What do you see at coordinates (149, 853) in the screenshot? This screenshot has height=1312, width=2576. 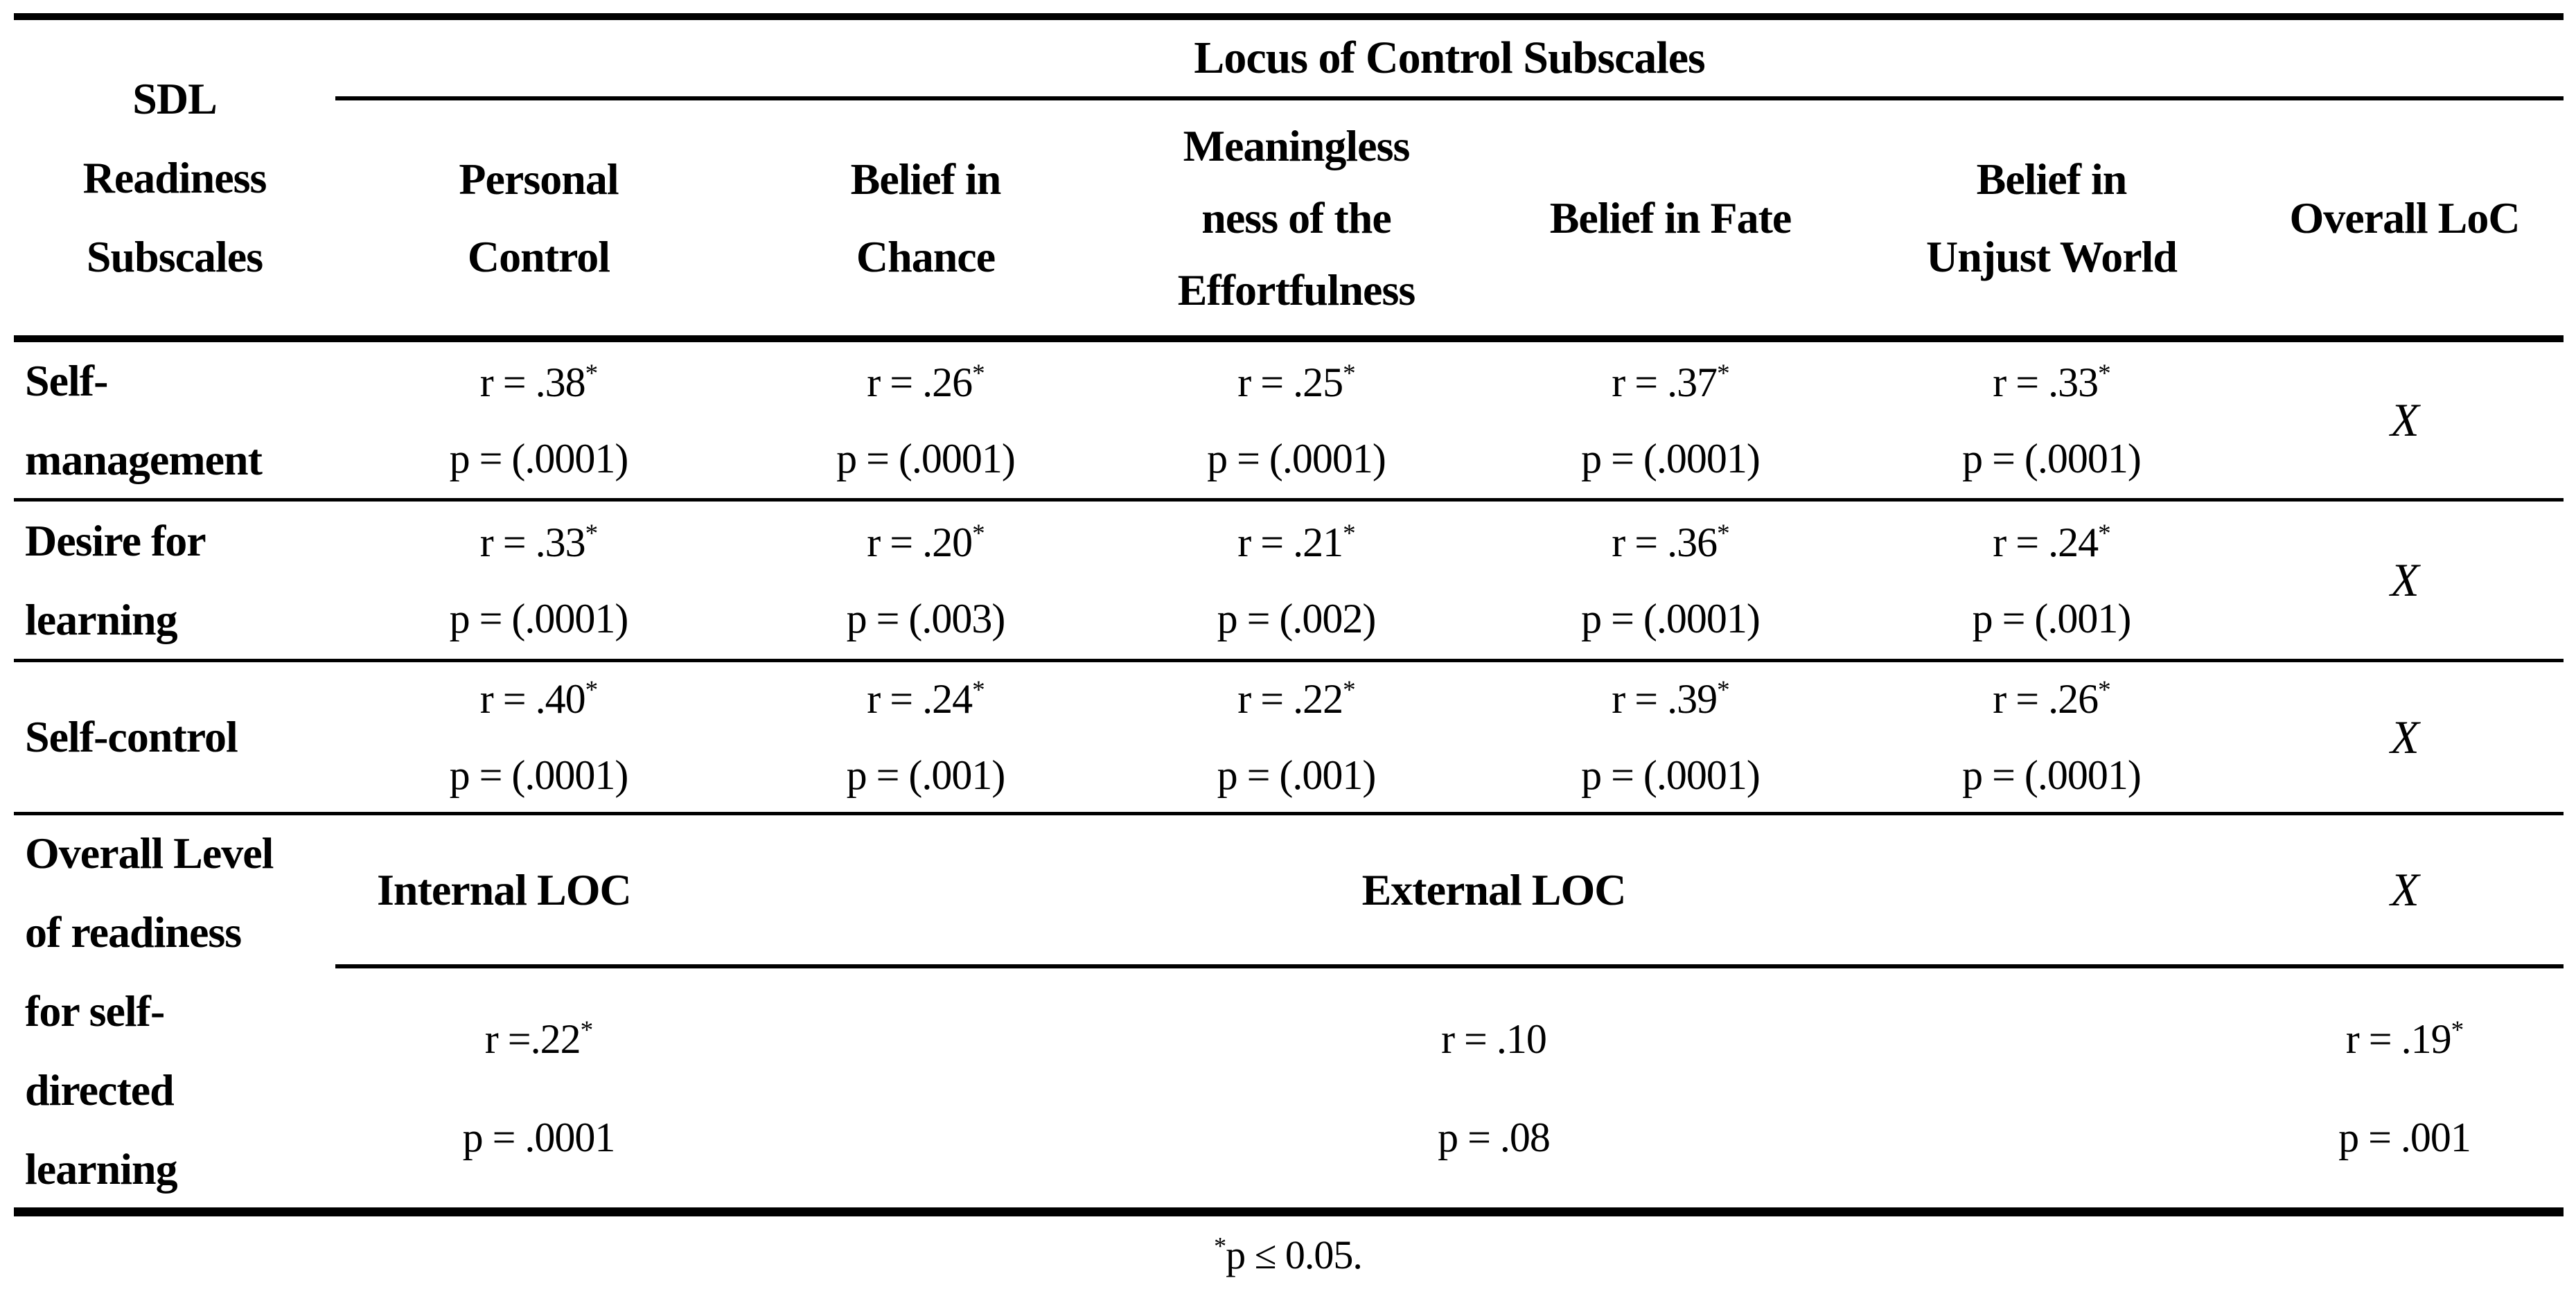 I see `row-label-line: Overall Level` at bounding box center [149, 853].